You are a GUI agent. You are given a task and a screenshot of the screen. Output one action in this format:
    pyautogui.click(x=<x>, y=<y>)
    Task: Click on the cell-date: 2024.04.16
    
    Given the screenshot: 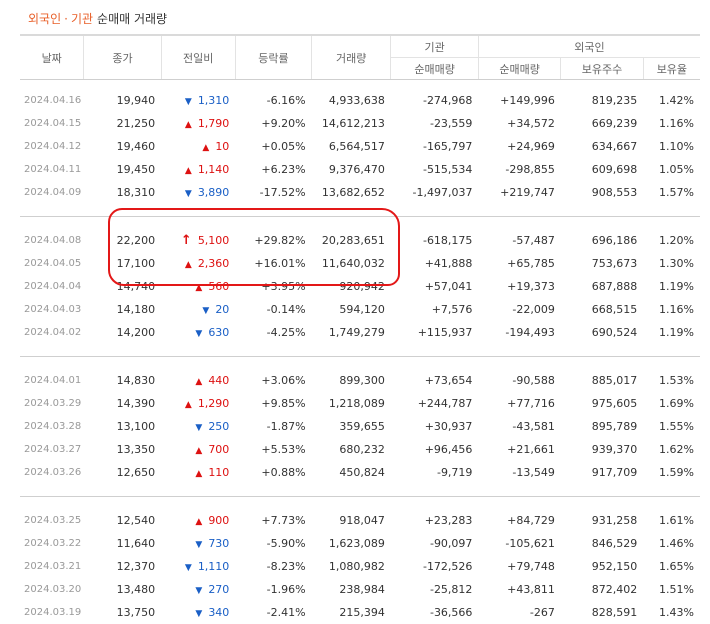 What is the action you would take?
    pyautogui.click(x=52, y=100)
    